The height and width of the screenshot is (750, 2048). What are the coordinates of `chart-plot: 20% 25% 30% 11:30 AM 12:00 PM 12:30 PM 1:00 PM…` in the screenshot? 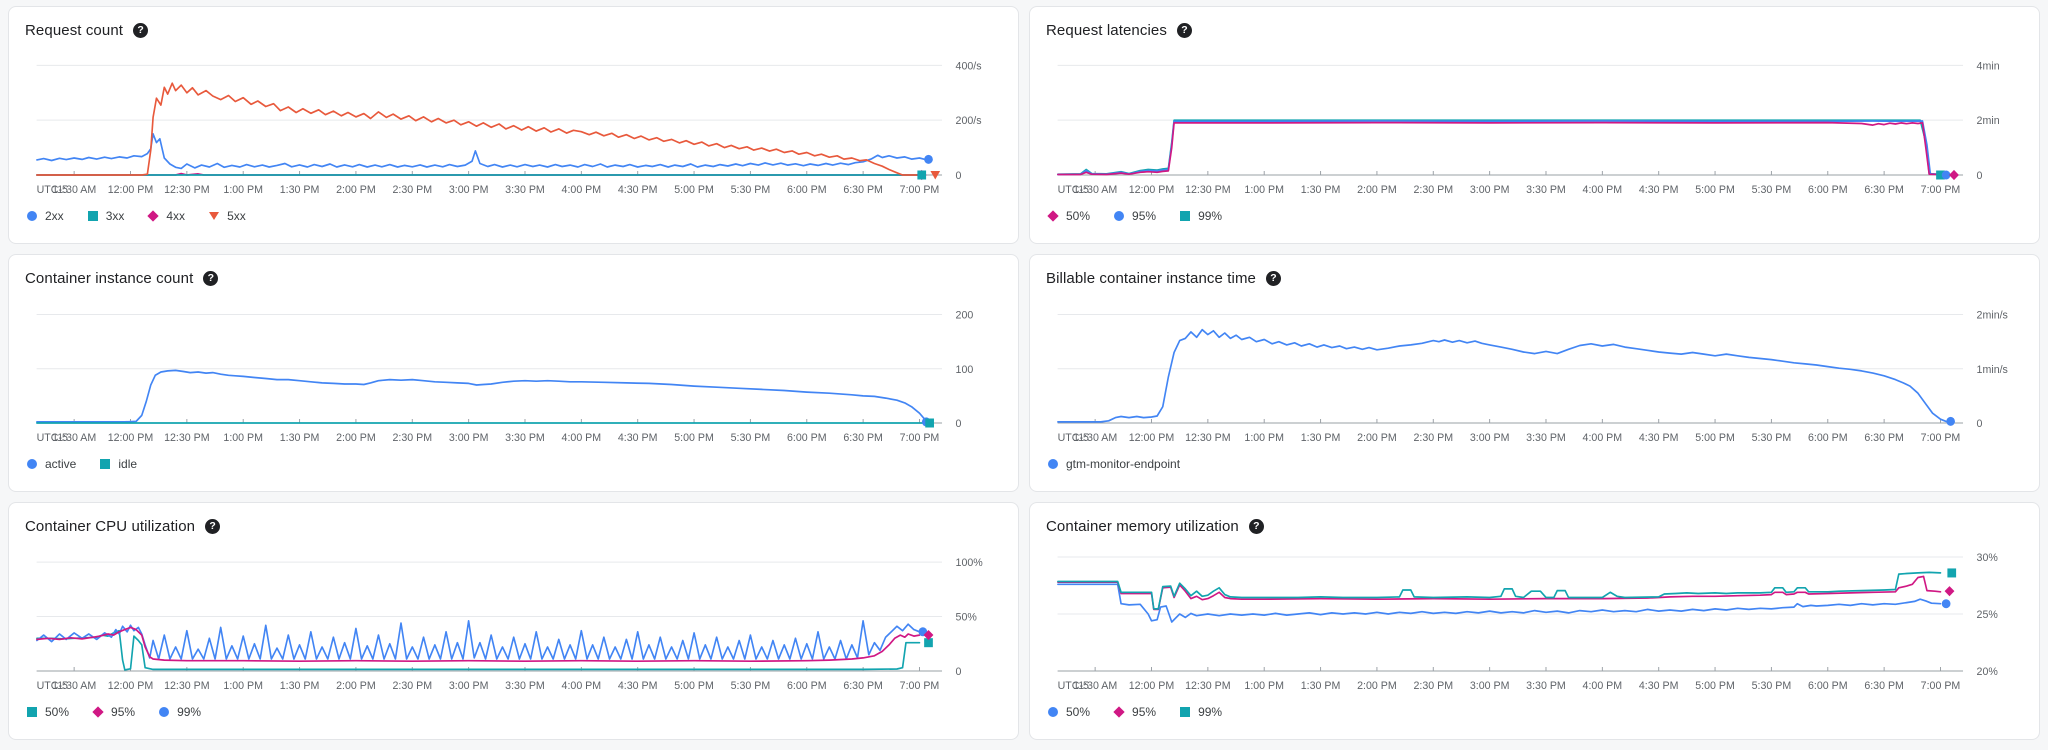 It's located at (1534, 621).